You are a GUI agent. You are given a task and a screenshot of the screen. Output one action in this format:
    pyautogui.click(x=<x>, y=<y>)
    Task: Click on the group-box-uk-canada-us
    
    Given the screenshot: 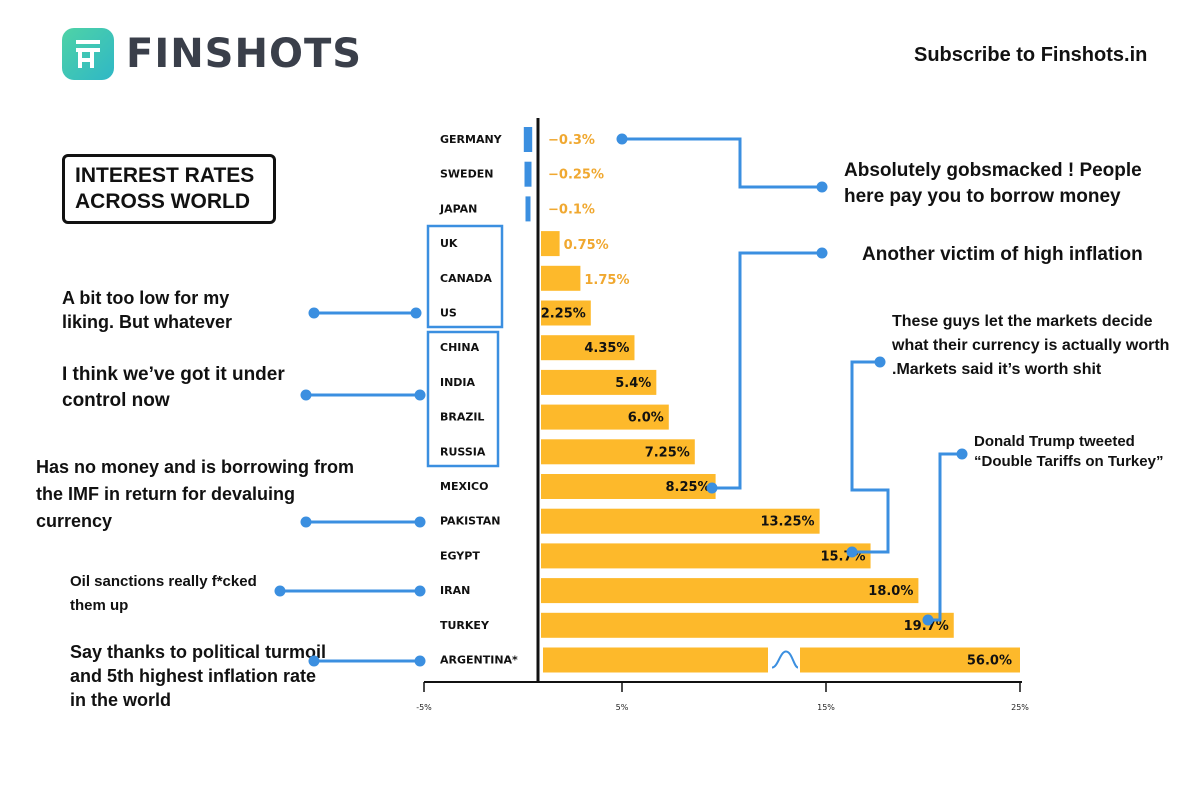 What is the action you would take?
    pyautogui.click(x=465, y=276)
    